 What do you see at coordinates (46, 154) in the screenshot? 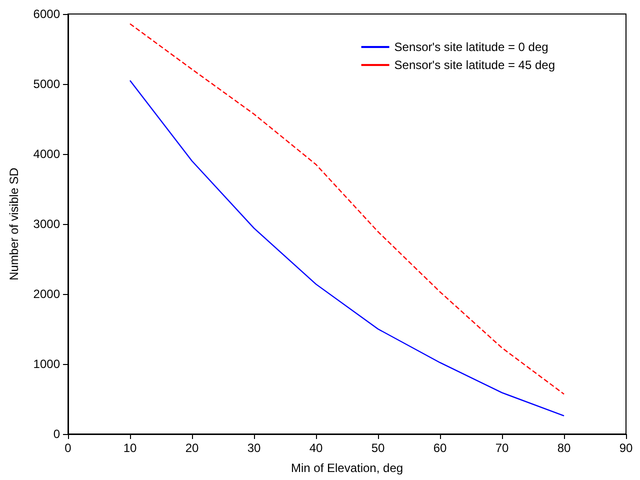
I see `y-tick-label: 4000` at bounding box center [46, 154].